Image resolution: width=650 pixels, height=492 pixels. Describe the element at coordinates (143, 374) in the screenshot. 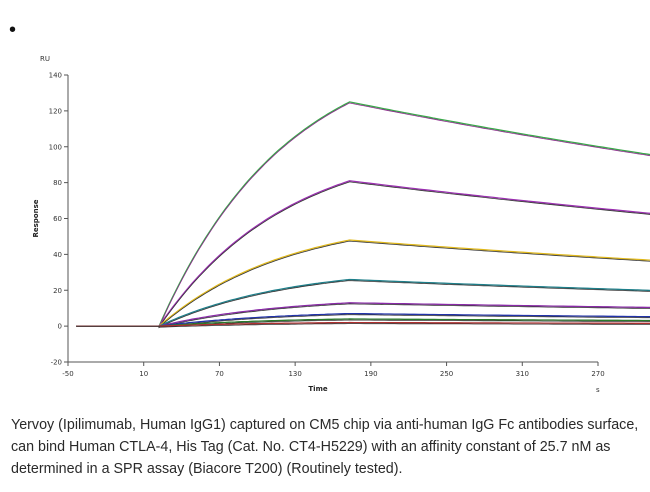

I see `x-tick-label: 10` at that location.